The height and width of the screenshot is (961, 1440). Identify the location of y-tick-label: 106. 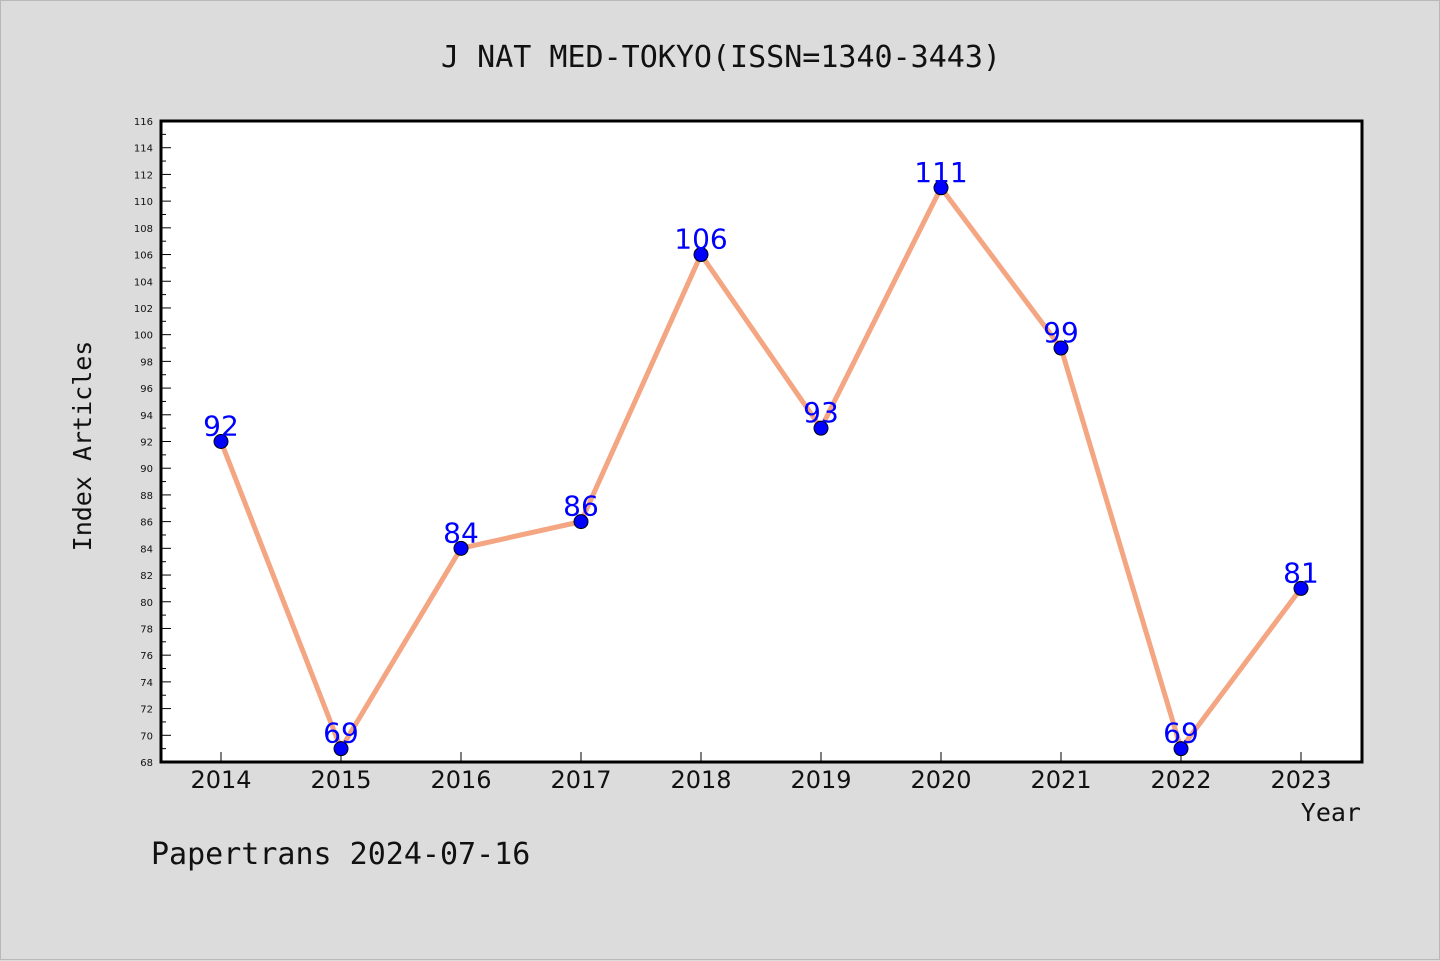
(143, 256).